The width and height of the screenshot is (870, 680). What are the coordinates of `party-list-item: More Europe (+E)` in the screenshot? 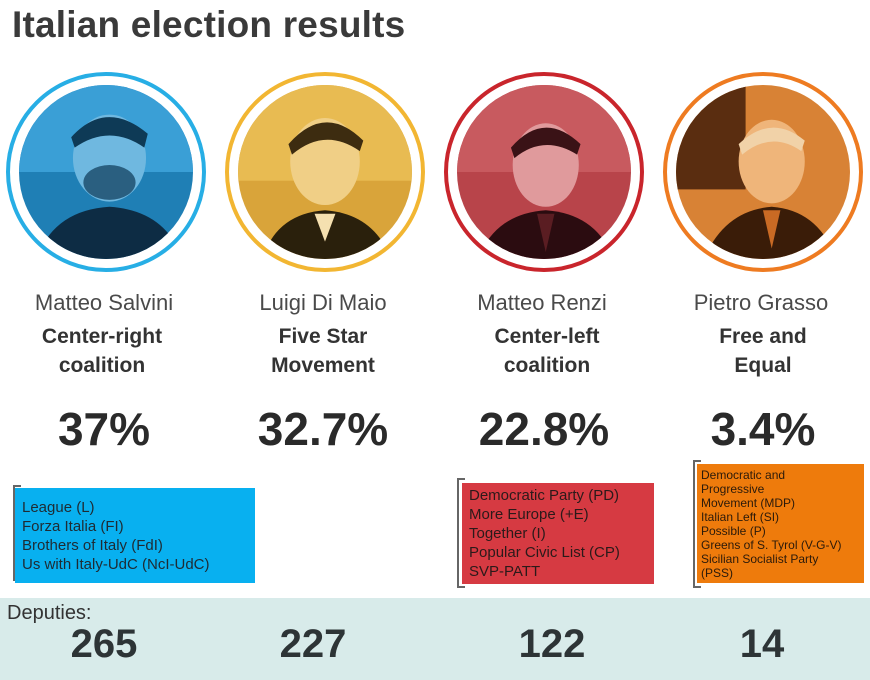 It's located at (529, 514).